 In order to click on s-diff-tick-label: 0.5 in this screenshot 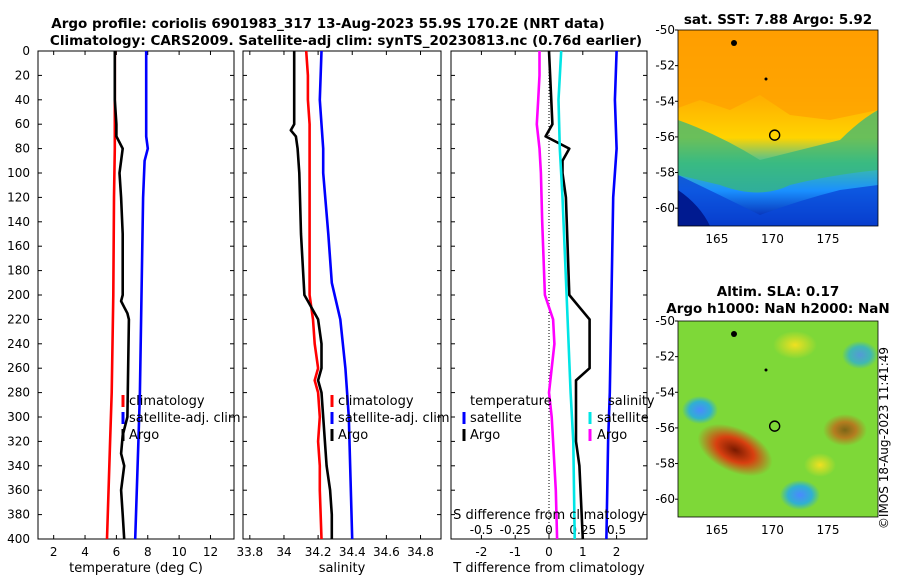, I will do `click(616, 530)`.